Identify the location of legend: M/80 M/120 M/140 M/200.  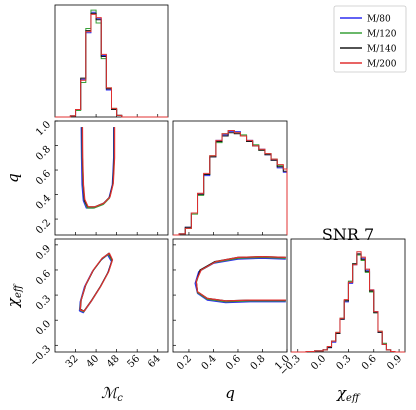
(370, 39).